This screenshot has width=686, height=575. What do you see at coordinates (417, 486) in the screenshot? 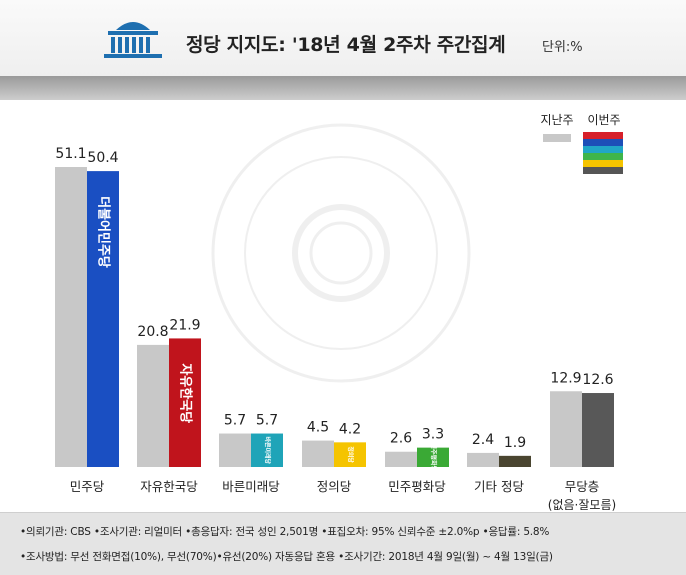
I see `category-label-4: 민주평화당` at bounding box center [417, 486].